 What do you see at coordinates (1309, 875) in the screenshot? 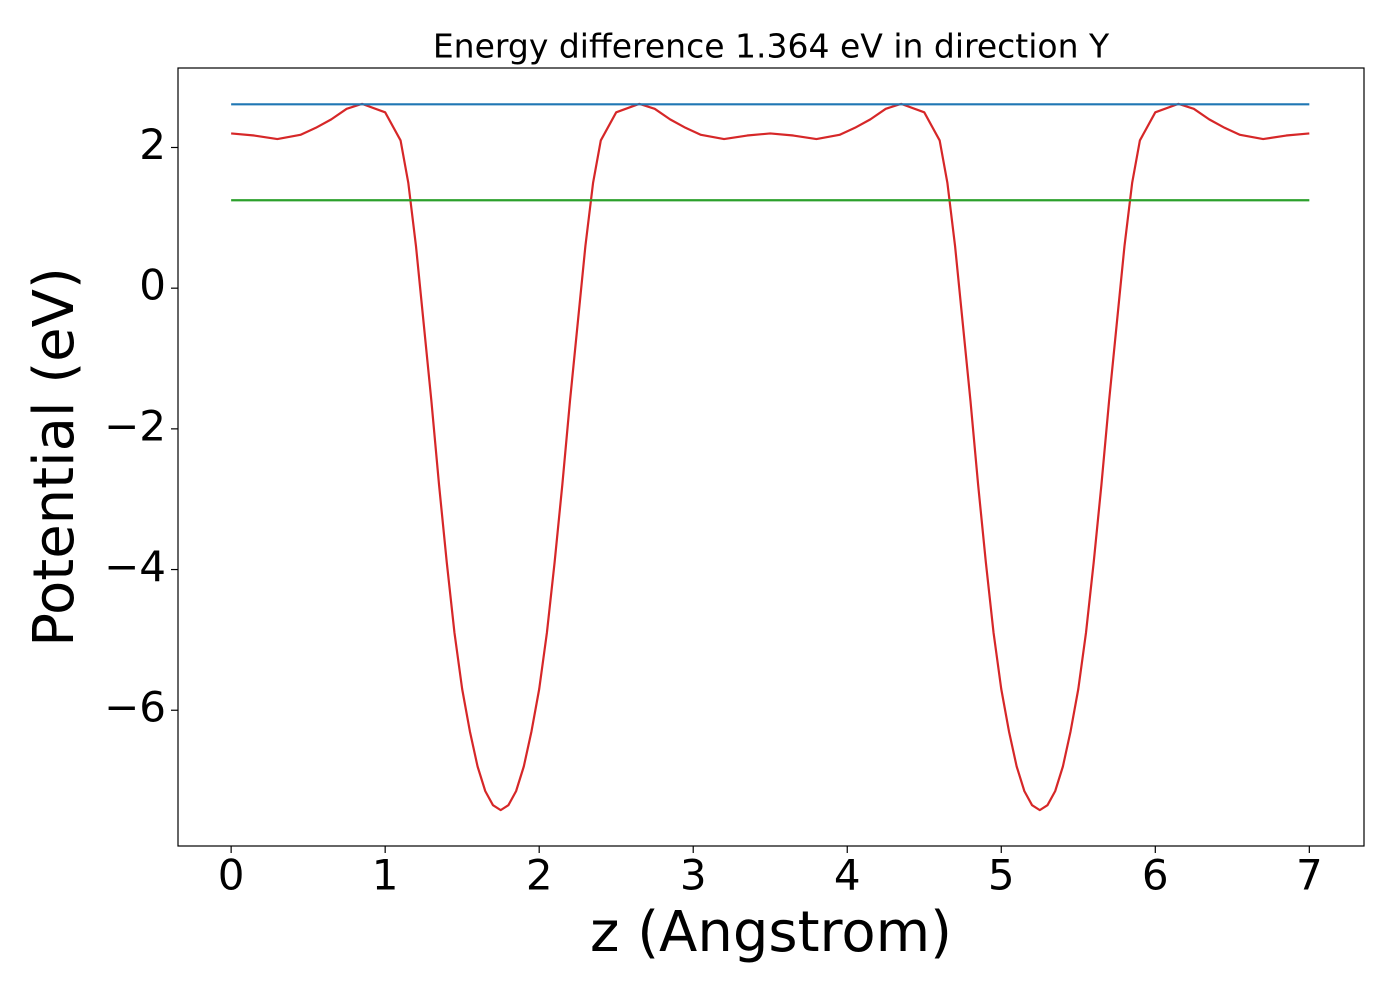
I see `x-tick-label: 7` at bounding box center [1309, 875].